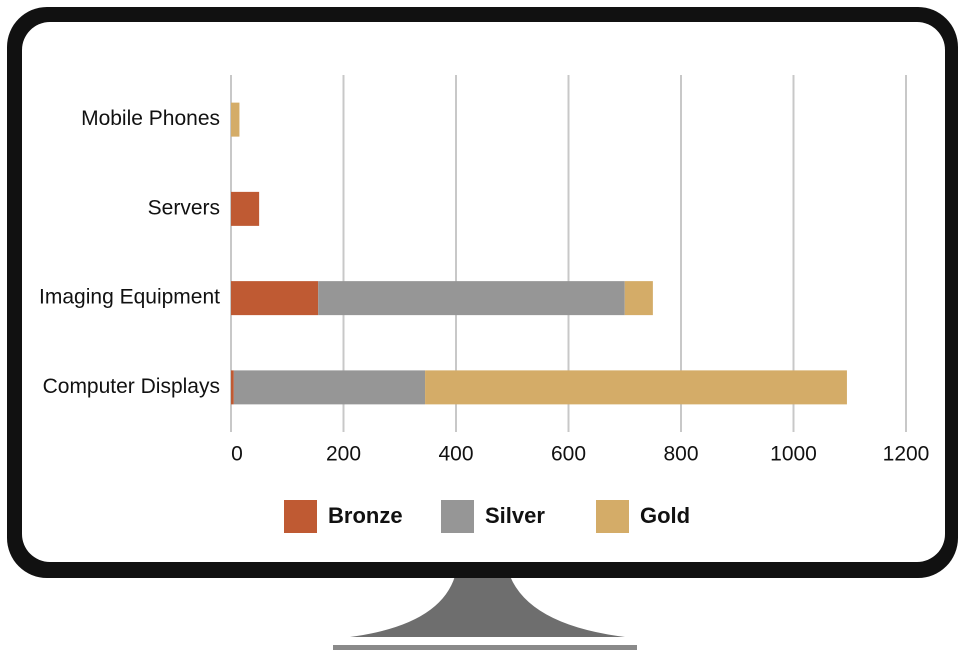 The image size is (960, 651). I want to click on monitor-stand, so click(487, 606).